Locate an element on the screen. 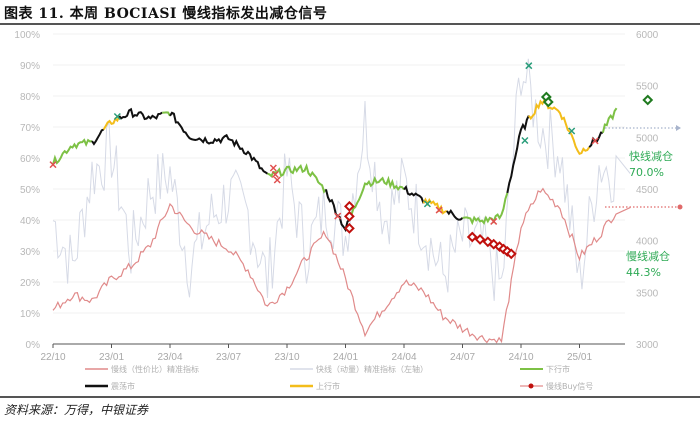 This screenshot has width=700, height=423. legend-up-market: 上行市 is located at coordinates (328, 386).